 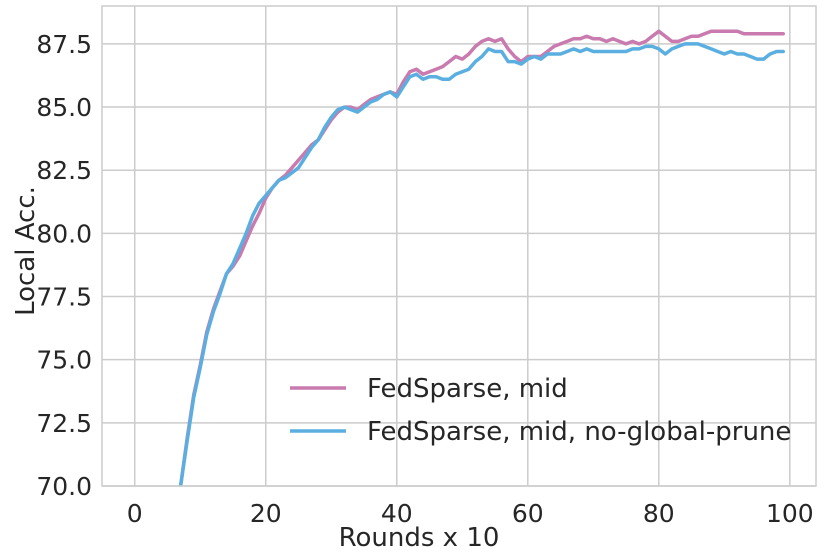 I want to click on x-tick-label: 20, so click(x=266, y=513).